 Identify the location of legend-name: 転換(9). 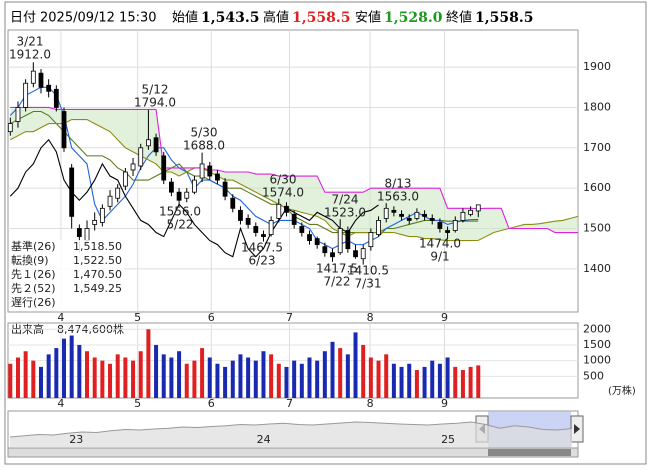
(30, 260).